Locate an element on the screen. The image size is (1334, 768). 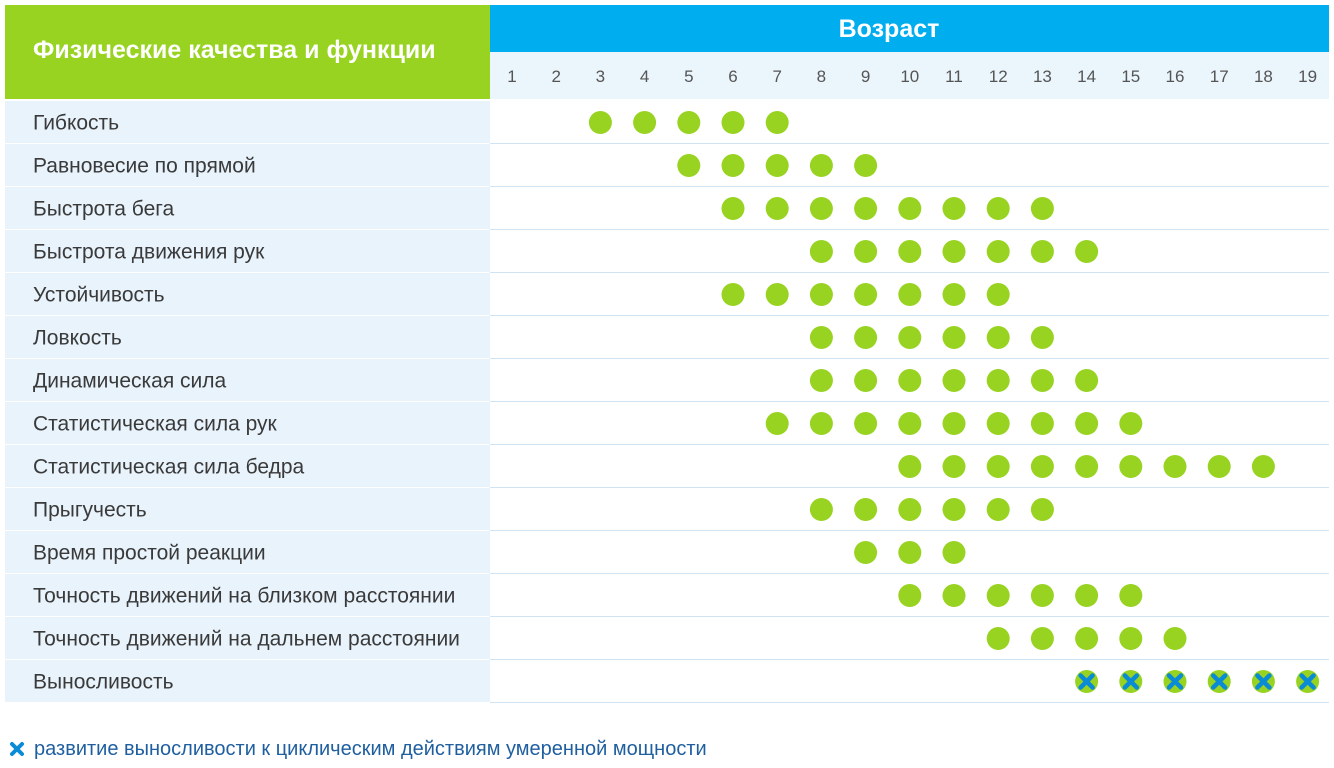
age-header-cell: 3 is located at coordinates (600, 76).